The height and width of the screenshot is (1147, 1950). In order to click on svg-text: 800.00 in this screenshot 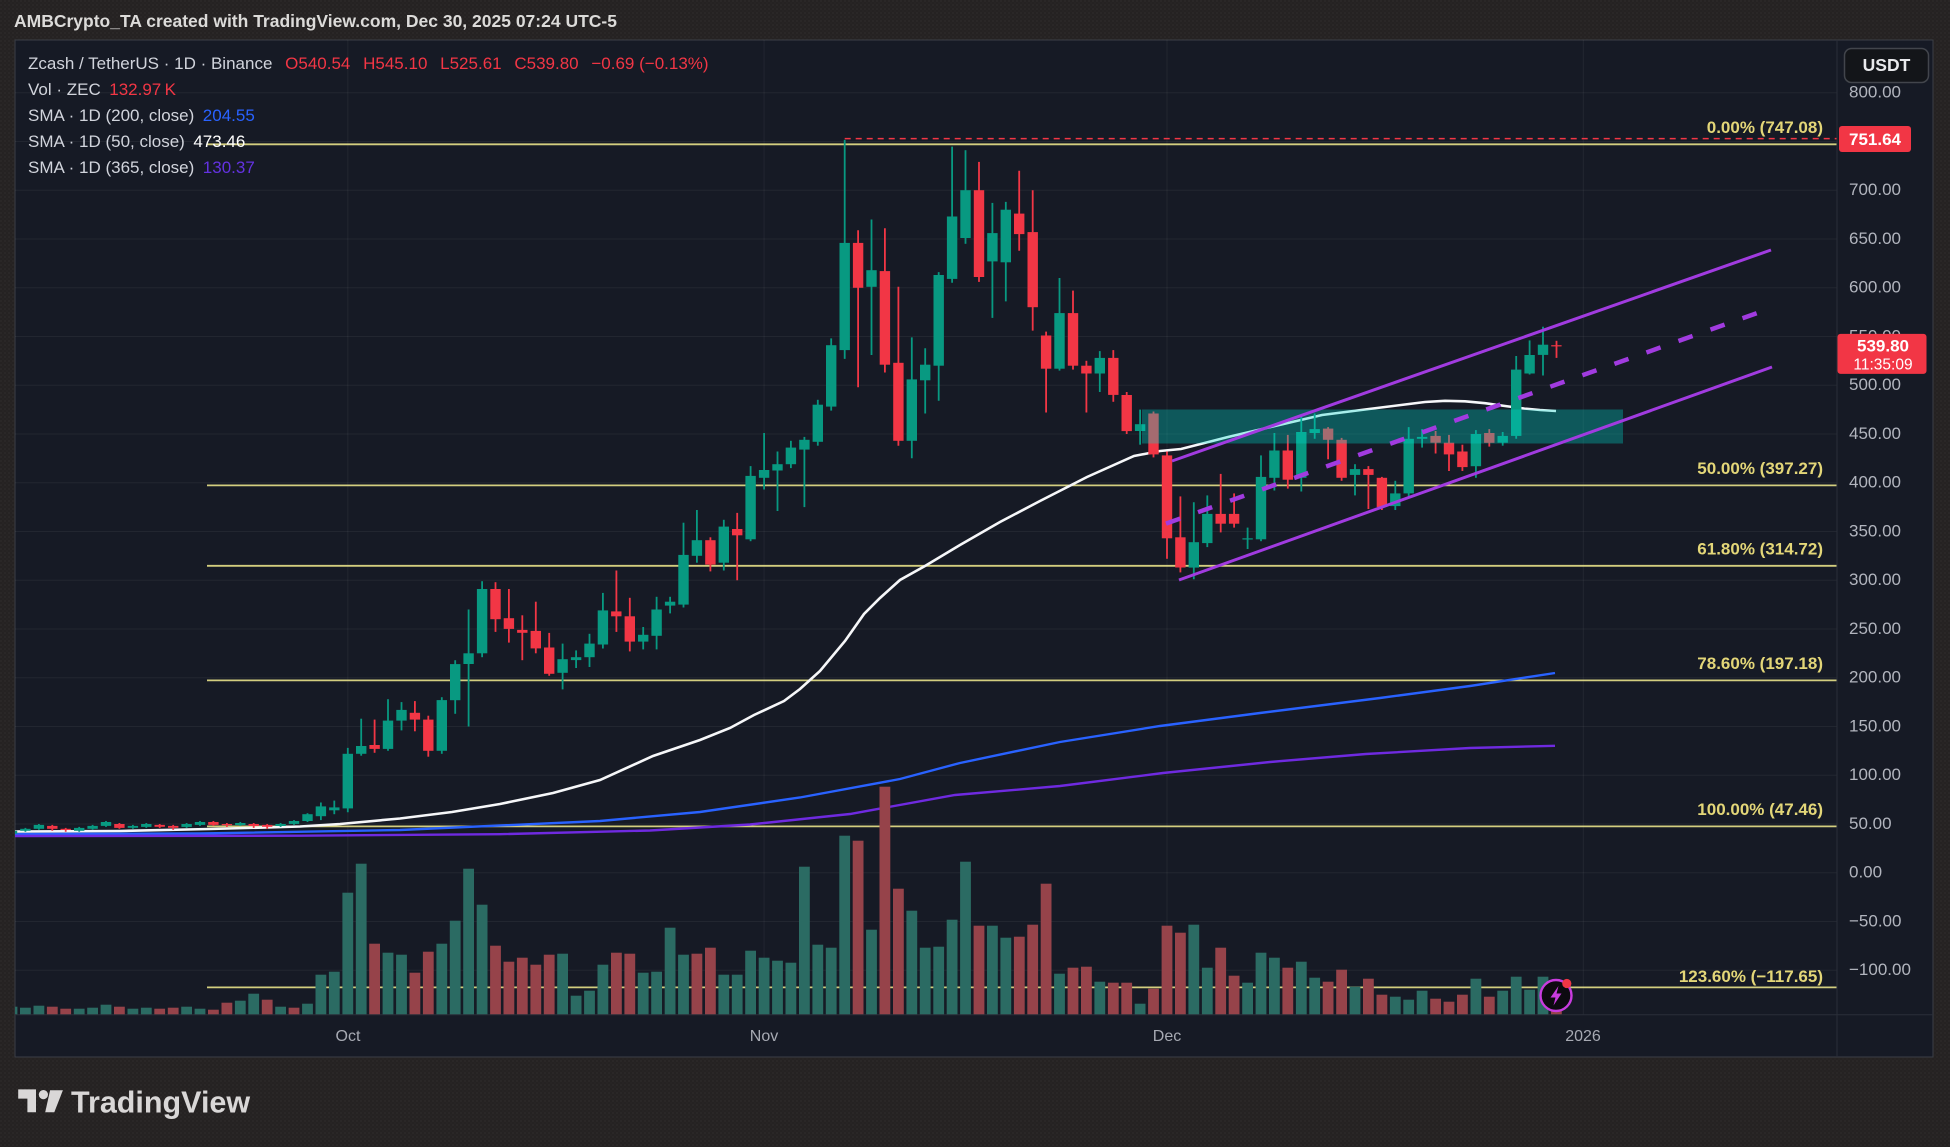, I will do `click(1875, 92)`.